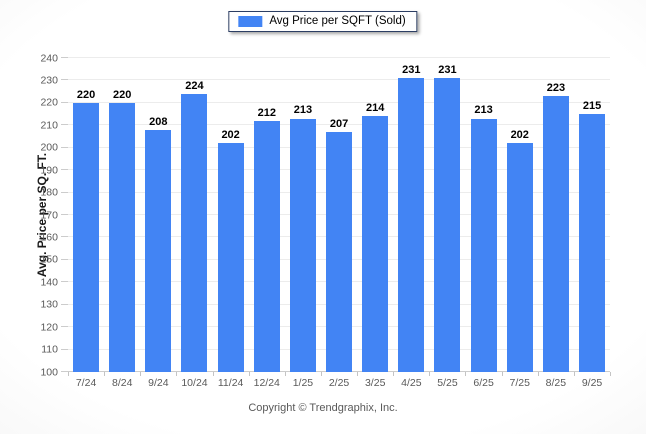 The height and width of the screenshot is (434, 646). I want to click on y-tick-label: 120, so click(49, 326).